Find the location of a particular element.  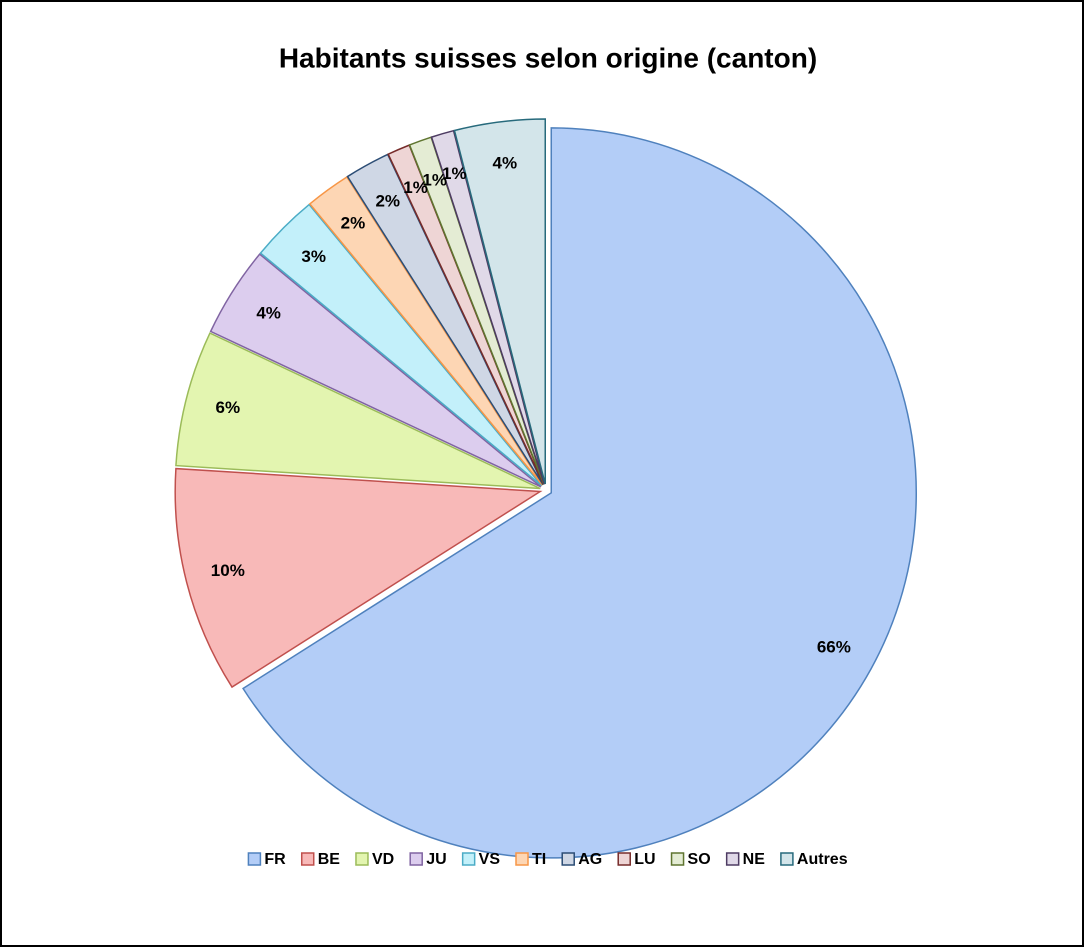

legend-item: AG is located at coordinates (581, 859).